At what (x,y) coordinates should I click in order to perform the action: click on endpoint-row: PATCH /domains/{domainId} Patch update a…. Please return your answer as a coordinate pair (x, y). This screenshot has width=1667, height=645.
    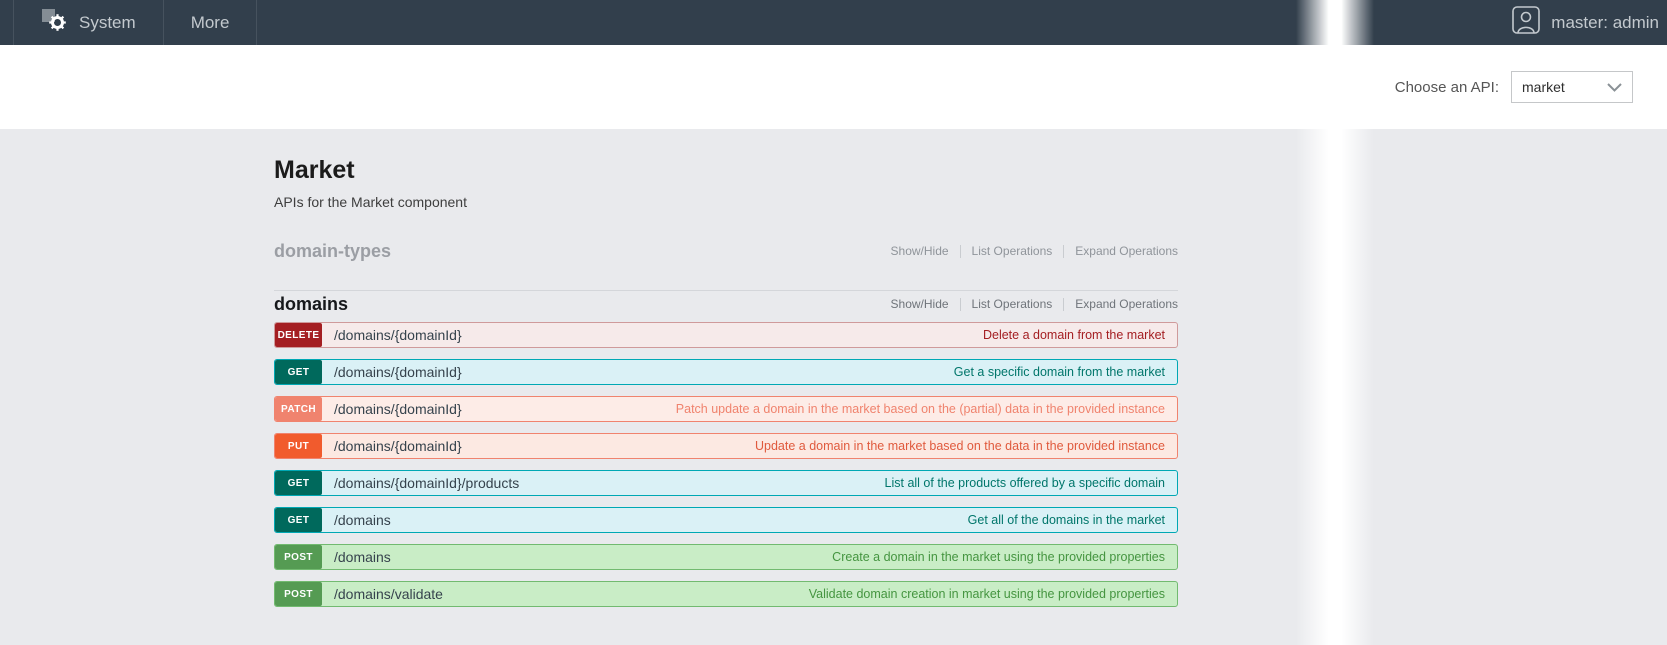
    Looking at the image, I should click on (726, 409).